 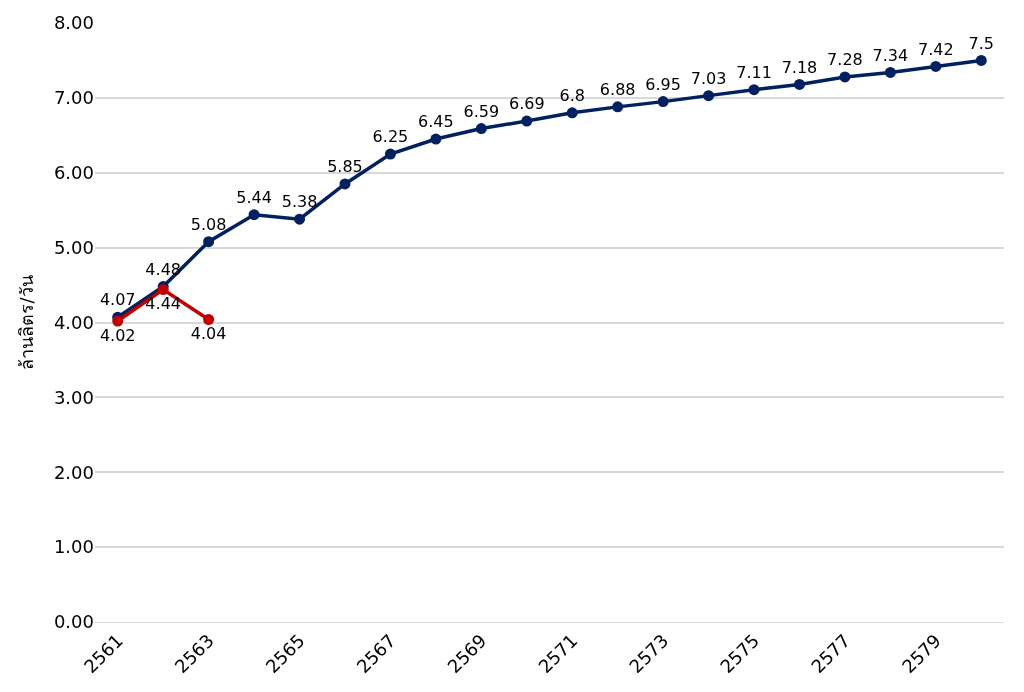 What do you see at coordinates (73, 397) in the screenshot?
I see `y-tick-label: 3.00` at bounding box center [73, 397].